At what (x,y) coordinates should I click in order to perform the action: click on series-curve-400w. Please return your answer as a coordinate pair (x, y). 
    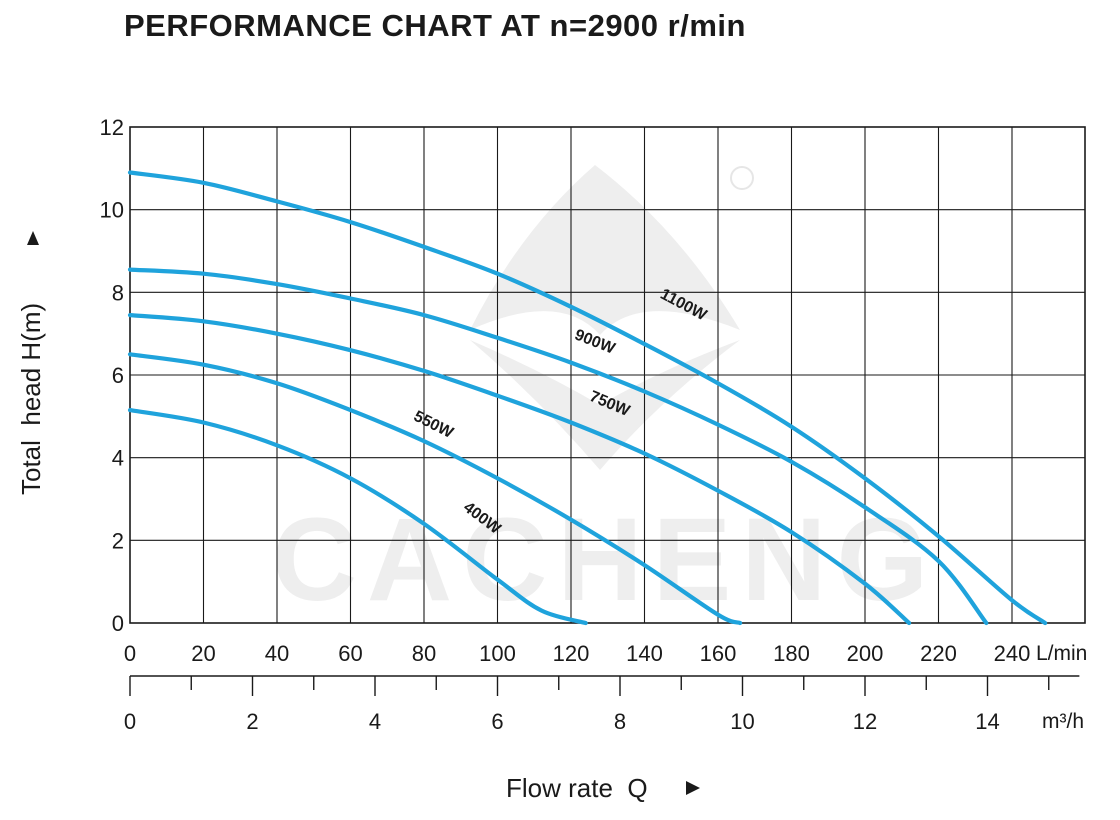
    Looking at the image, I should click on (357, 517).